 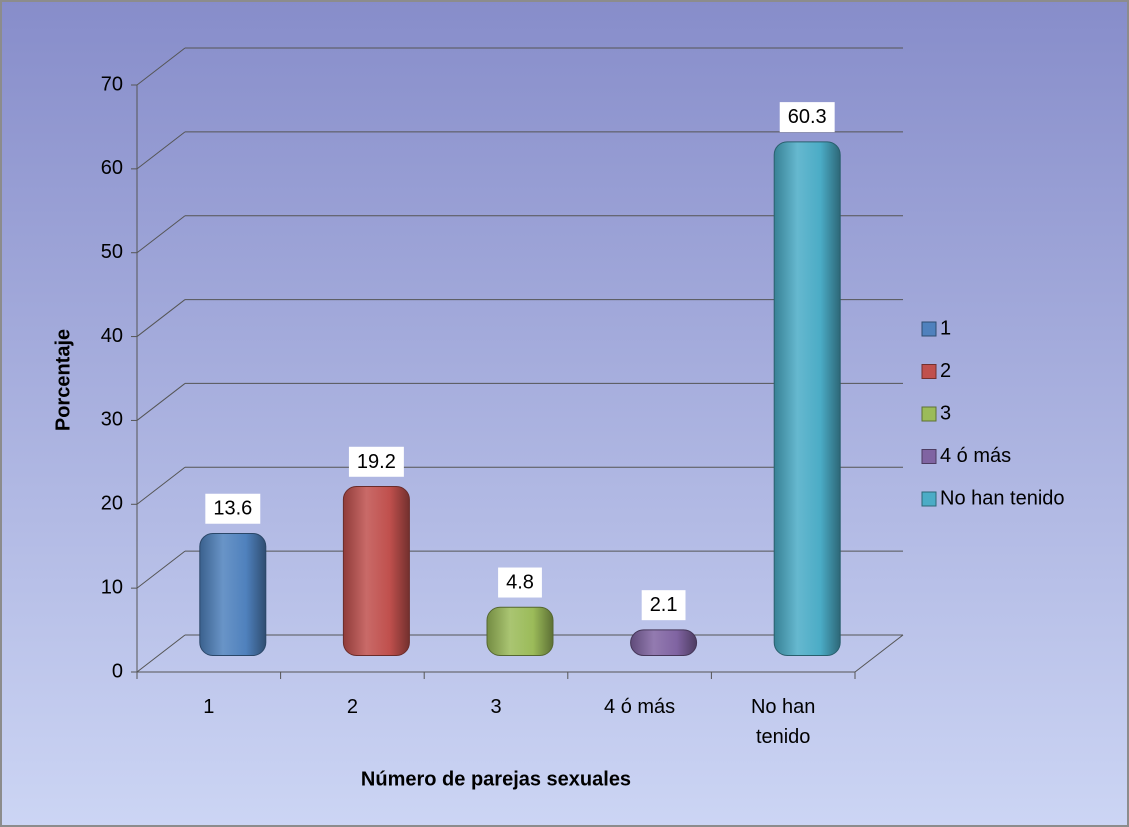 I want to click on x-tick-label: 4 ó más, so click(x=640, y=707).